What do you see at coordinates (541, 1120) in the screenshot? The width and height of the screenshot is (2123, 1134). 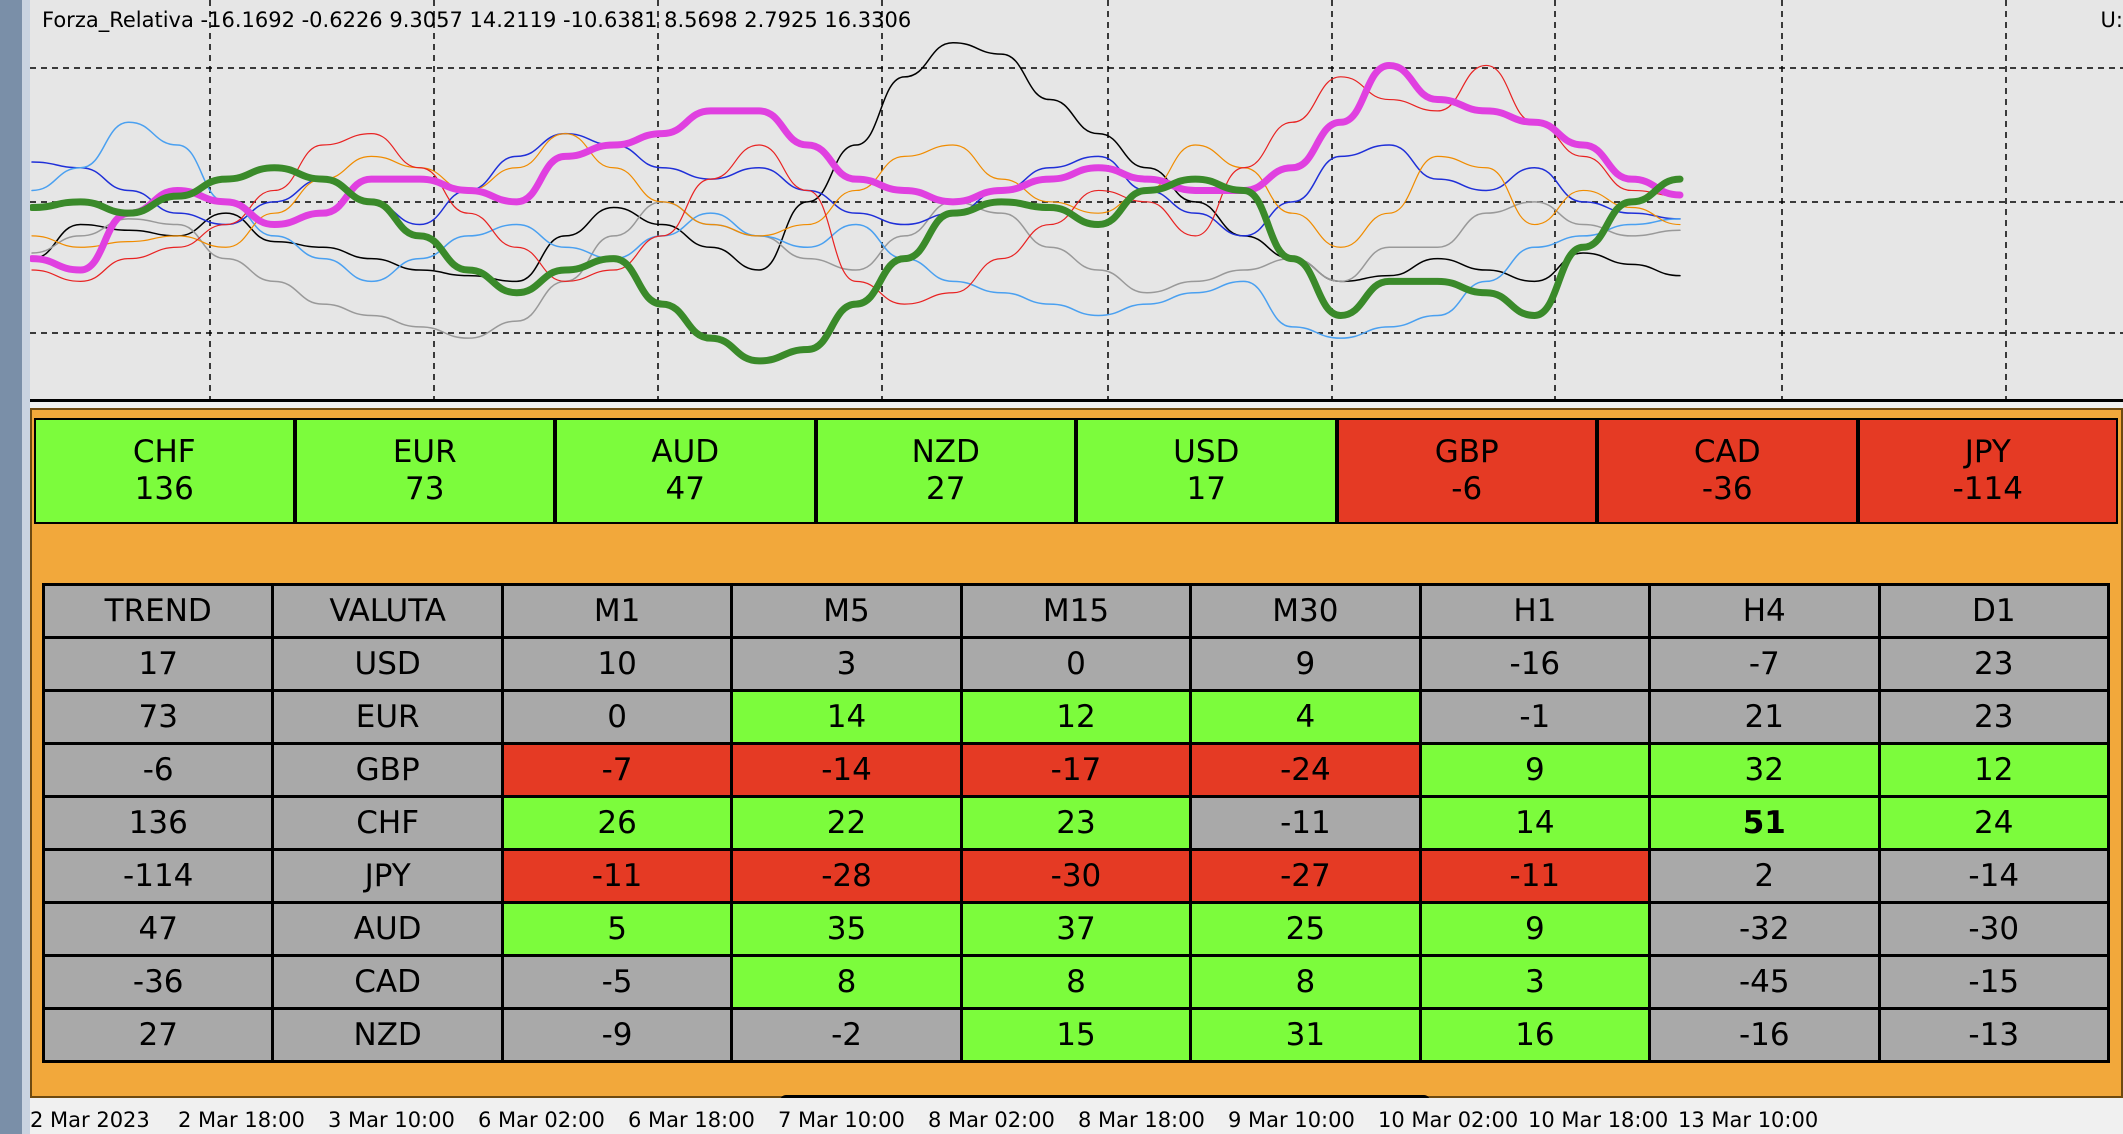 I see `x-tick-label: 6 Mar 02:00` at bounding box center [541, 1120].